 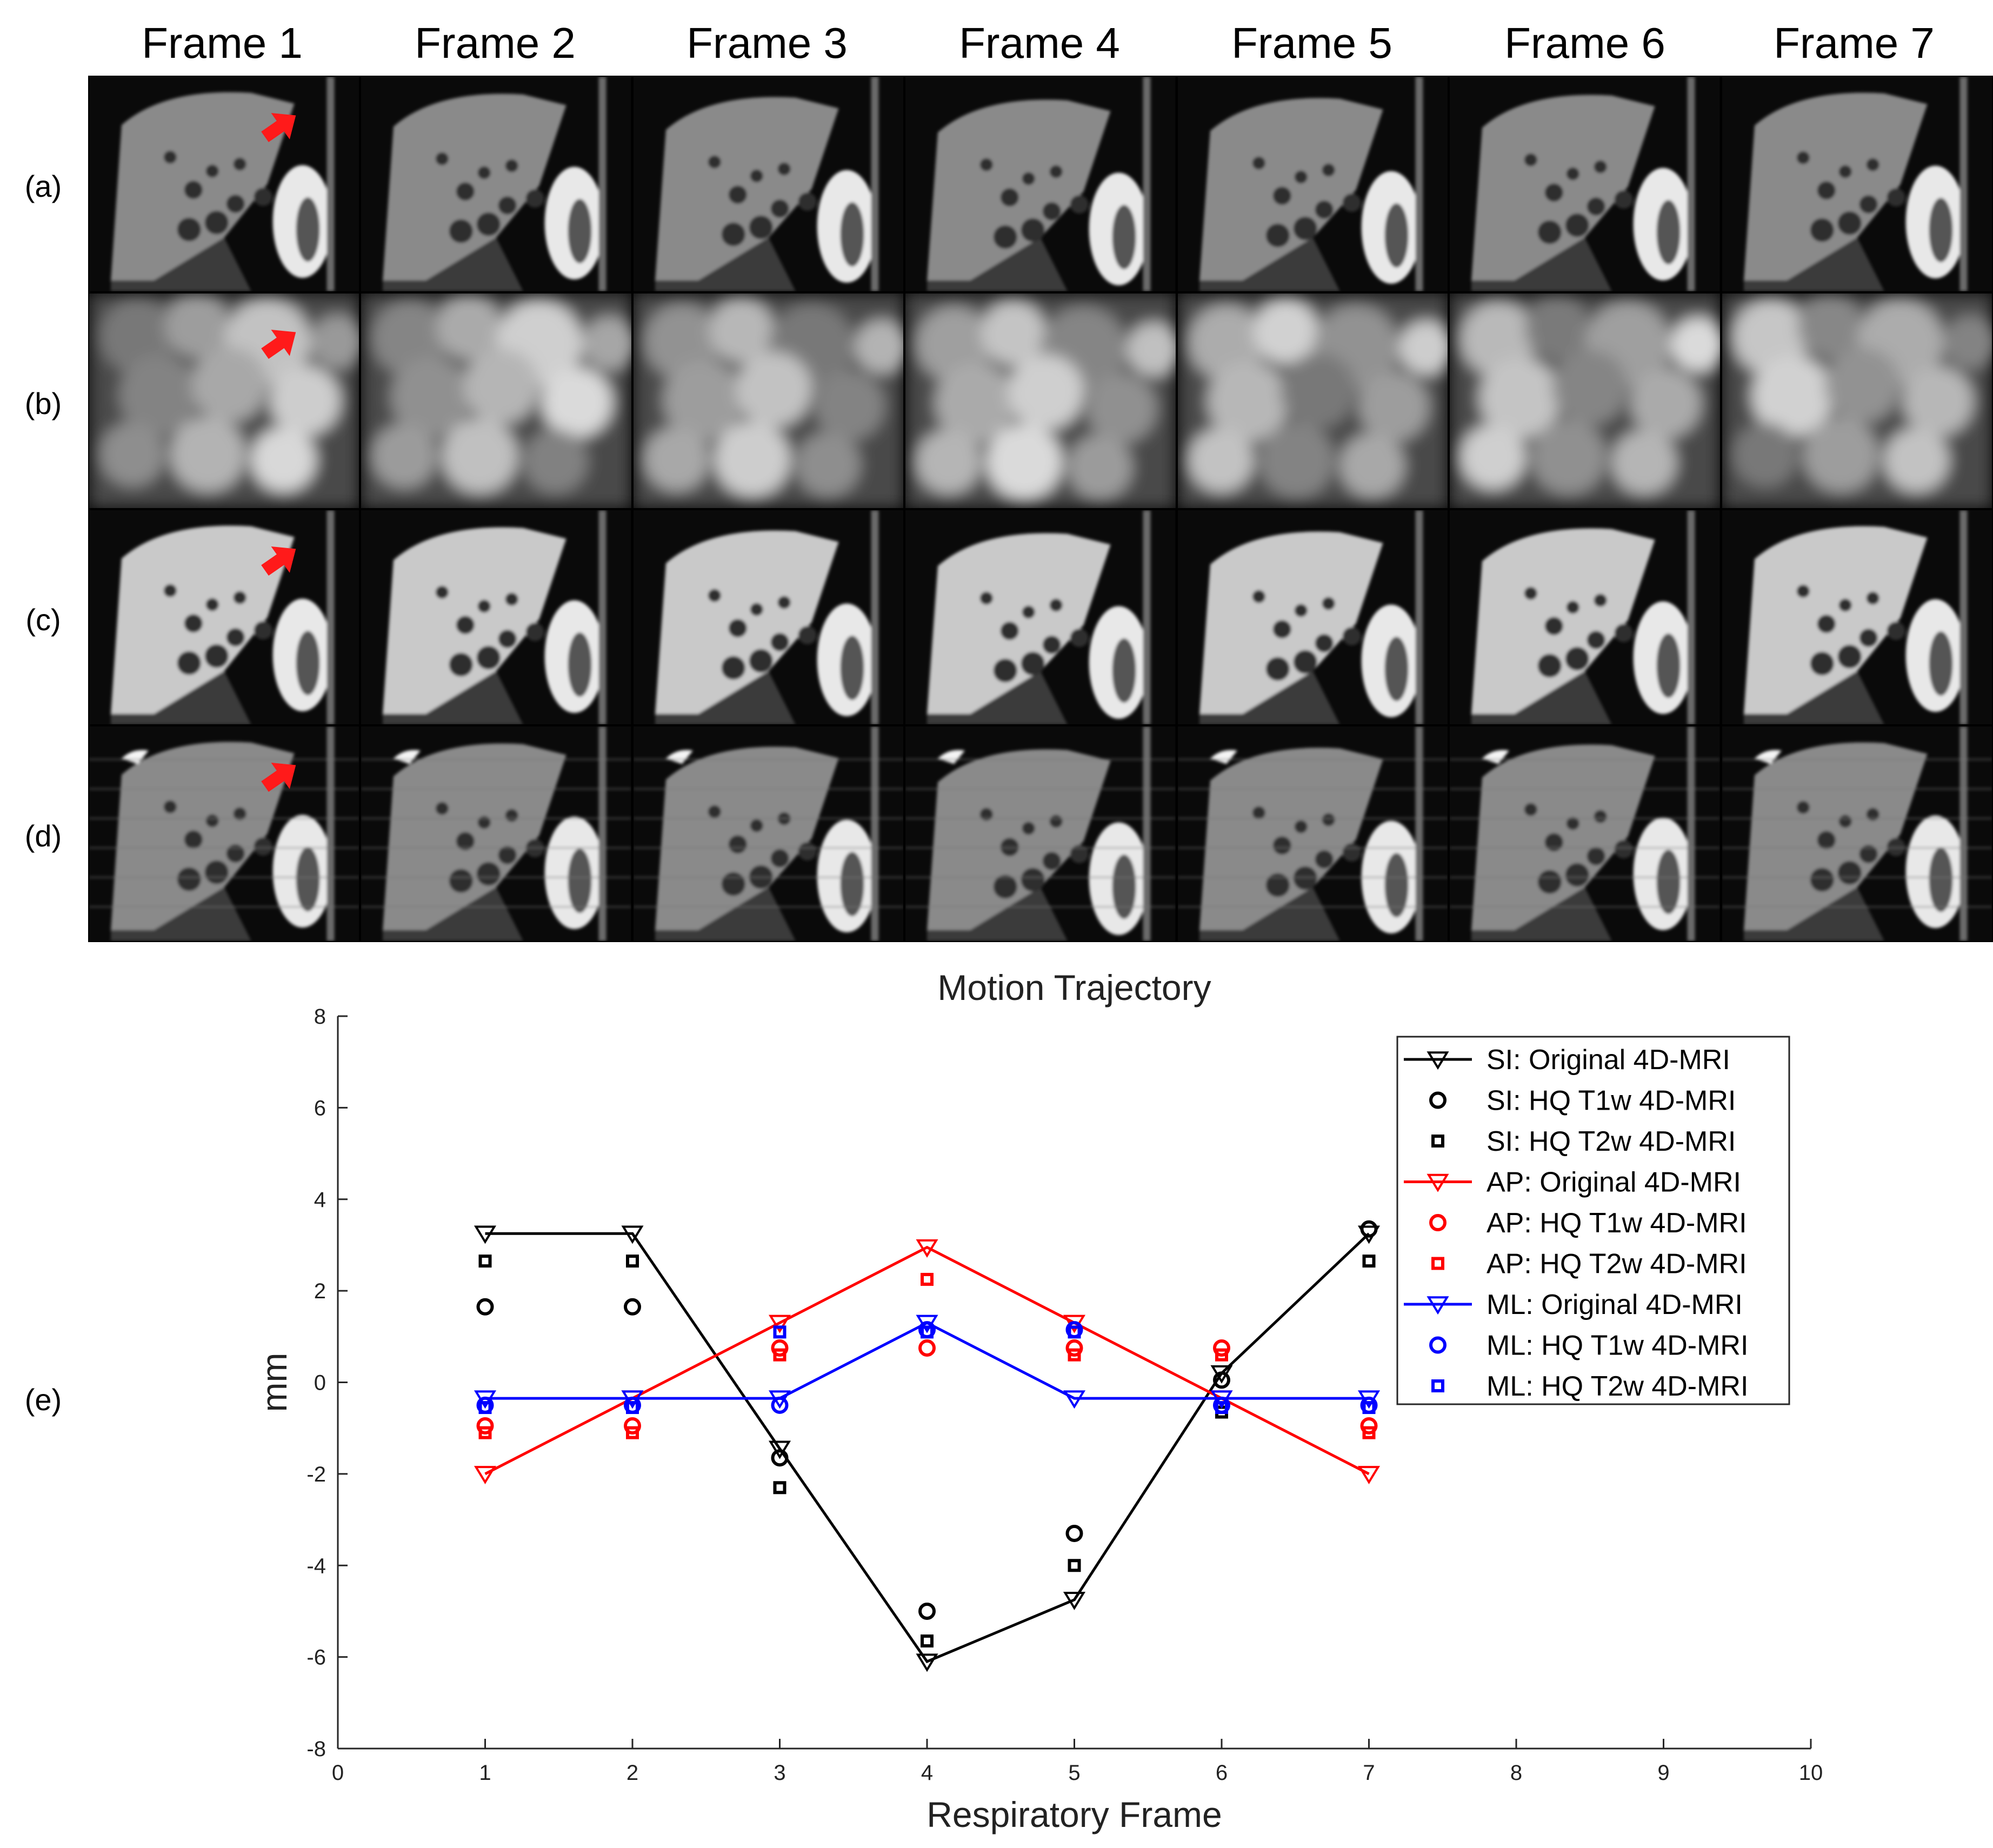 I want to click on frame-label-3: Frame 3, so click(x=767, y=43).